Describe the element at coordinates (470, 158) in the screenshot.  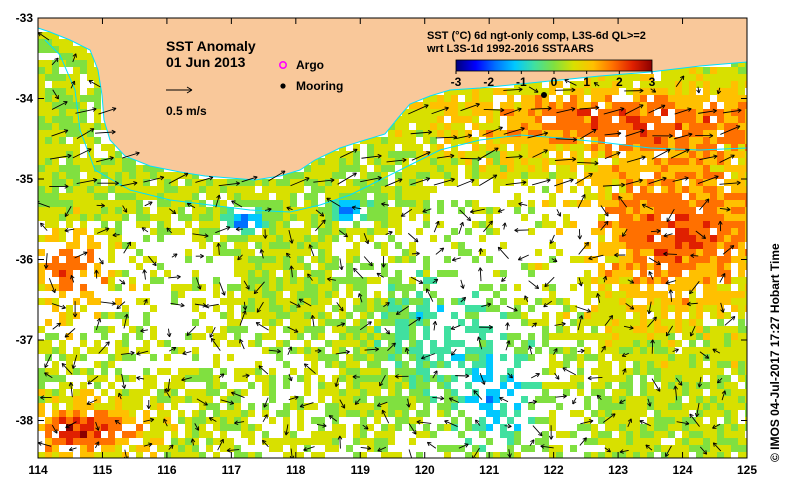
I see `current-vector` at that location.